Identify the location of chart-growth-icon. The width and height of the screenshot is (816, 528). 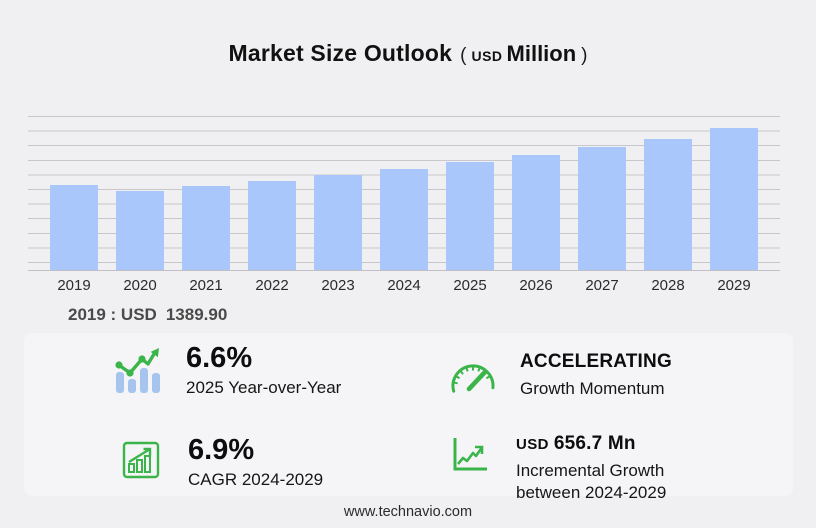
(141, 462).